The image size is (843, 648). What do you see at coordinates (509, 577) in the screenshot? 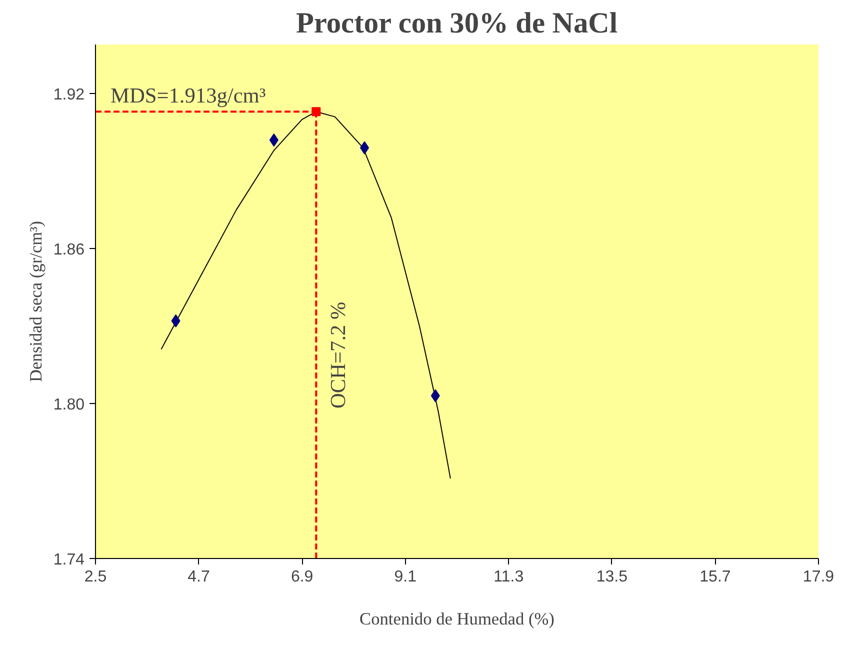
I see `x-tick-label: 11.3` at bounding box center [509, 577].